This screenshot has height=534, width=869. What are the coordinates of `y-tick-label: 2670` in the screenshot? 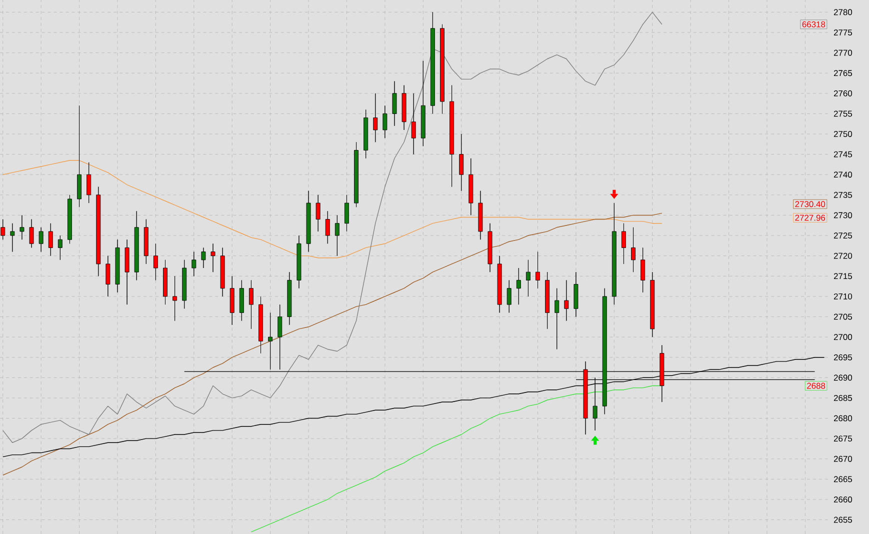 It's located at (843, 459).